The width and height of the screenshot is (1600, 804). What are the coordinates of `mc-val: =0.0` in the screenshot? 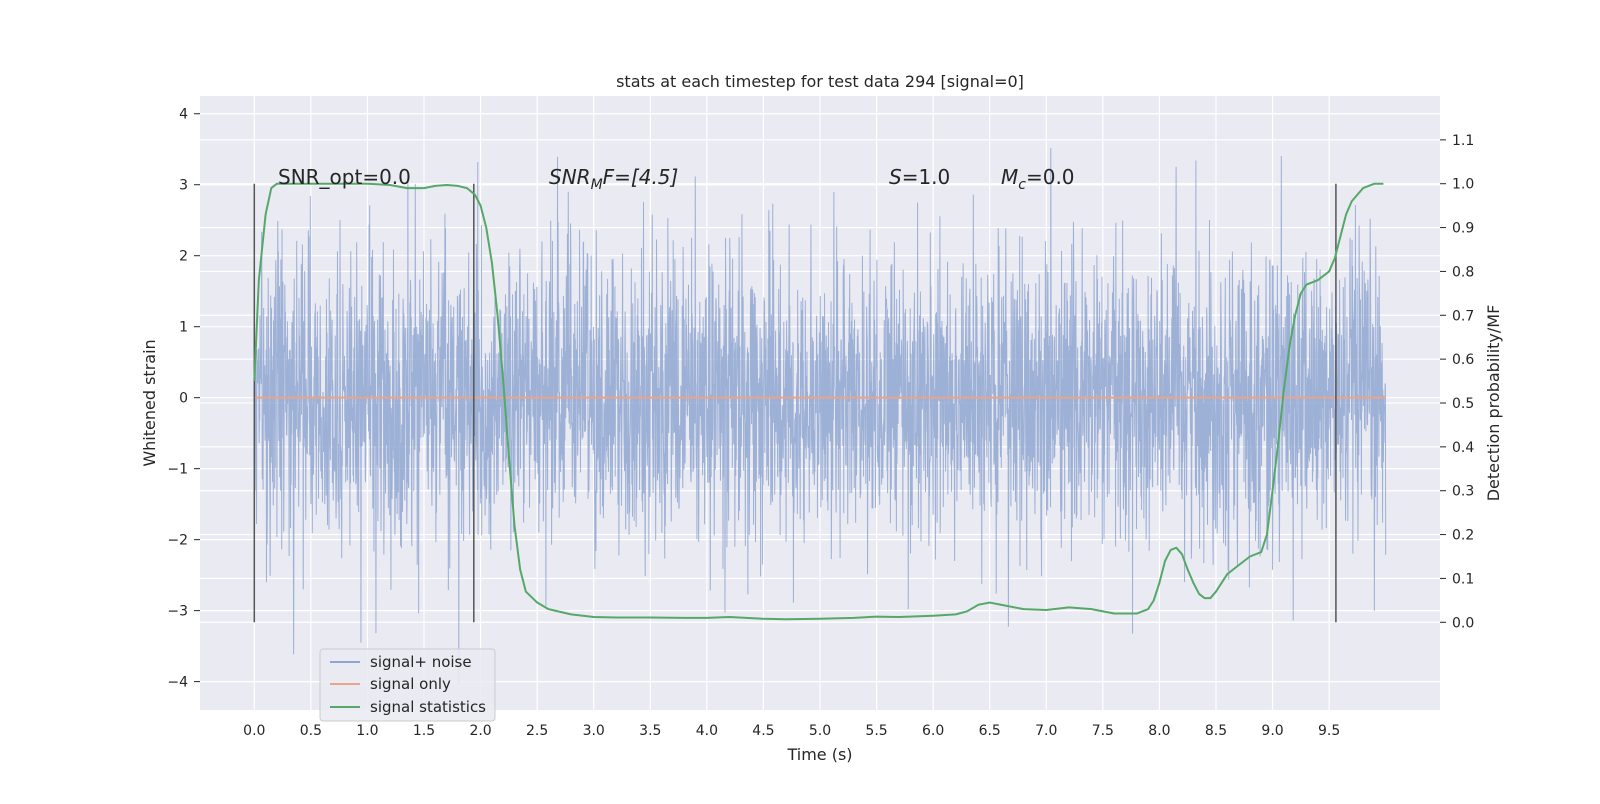 It's located at (1050, 177).